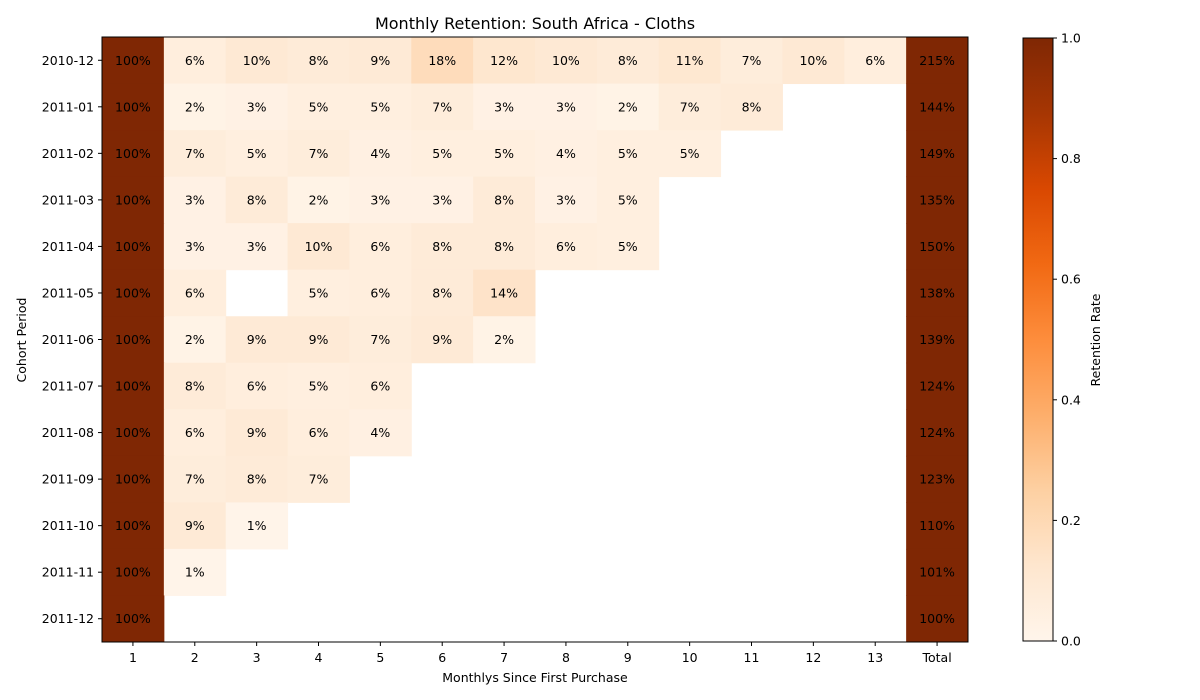 The height and width of the screenshot is (700, 1200). What do you see at coordinates (1071, 399) in the screenshot?
I see `colorbar-tick-label: 0.4` at bounding box center [1071, 399].